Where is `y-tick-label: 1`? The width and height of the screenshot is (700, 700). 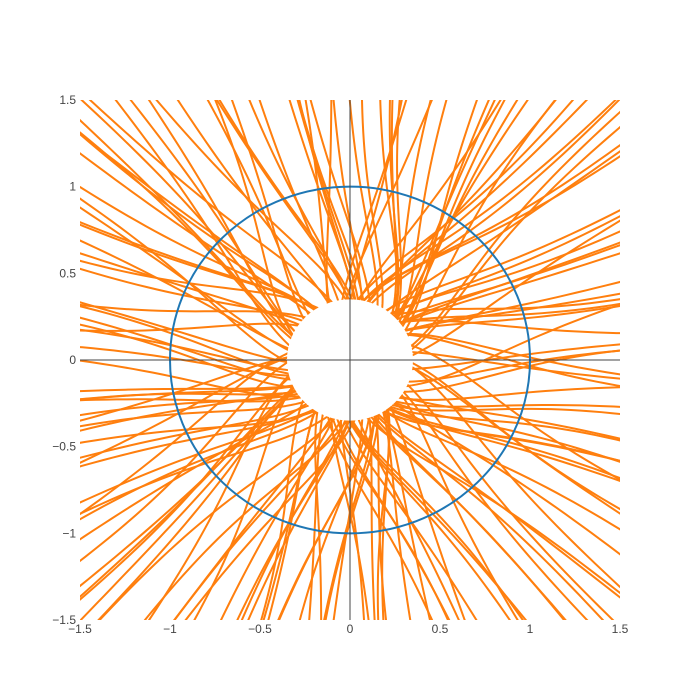
y-tick-label: 1 is located at coordinates (72, 187).